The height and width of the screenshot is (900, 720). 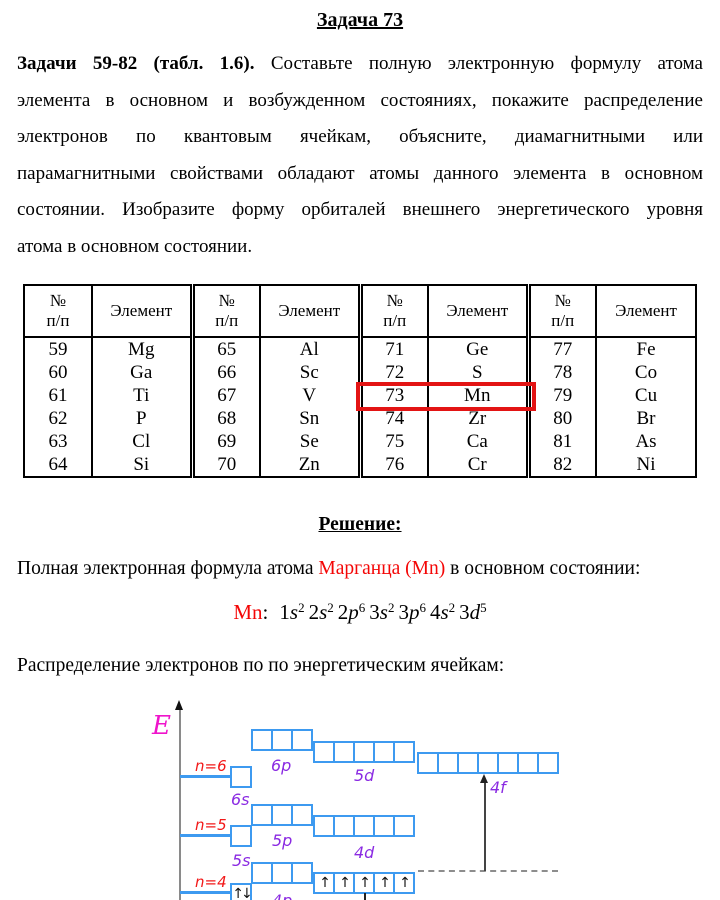 I want to click on table-cell: Zr, so click(x=477, y=418).